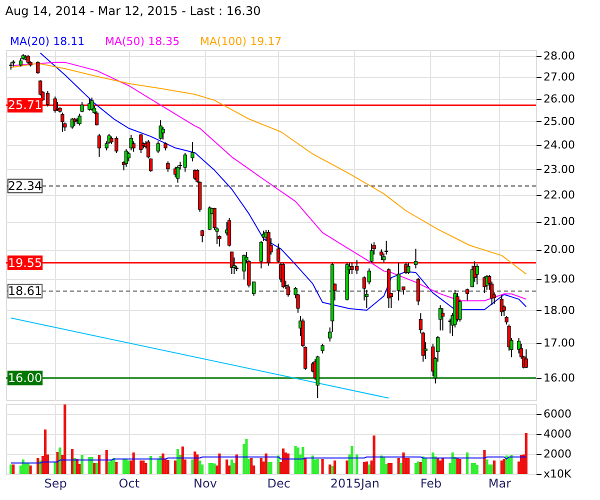 The image size is (600, 500). What do you see at coordinates (559, 378) in the screenshot?
I see `y-tick-label: 16.00` at bounding box center [559, 378].